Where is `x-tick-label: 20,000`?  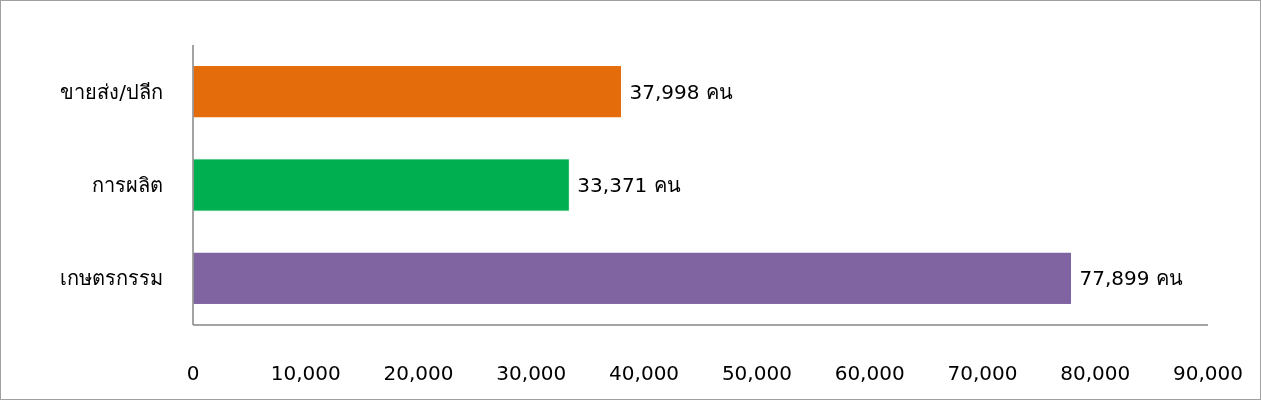
x-tick-label: 20,000 is located at coordinates (418, 373).